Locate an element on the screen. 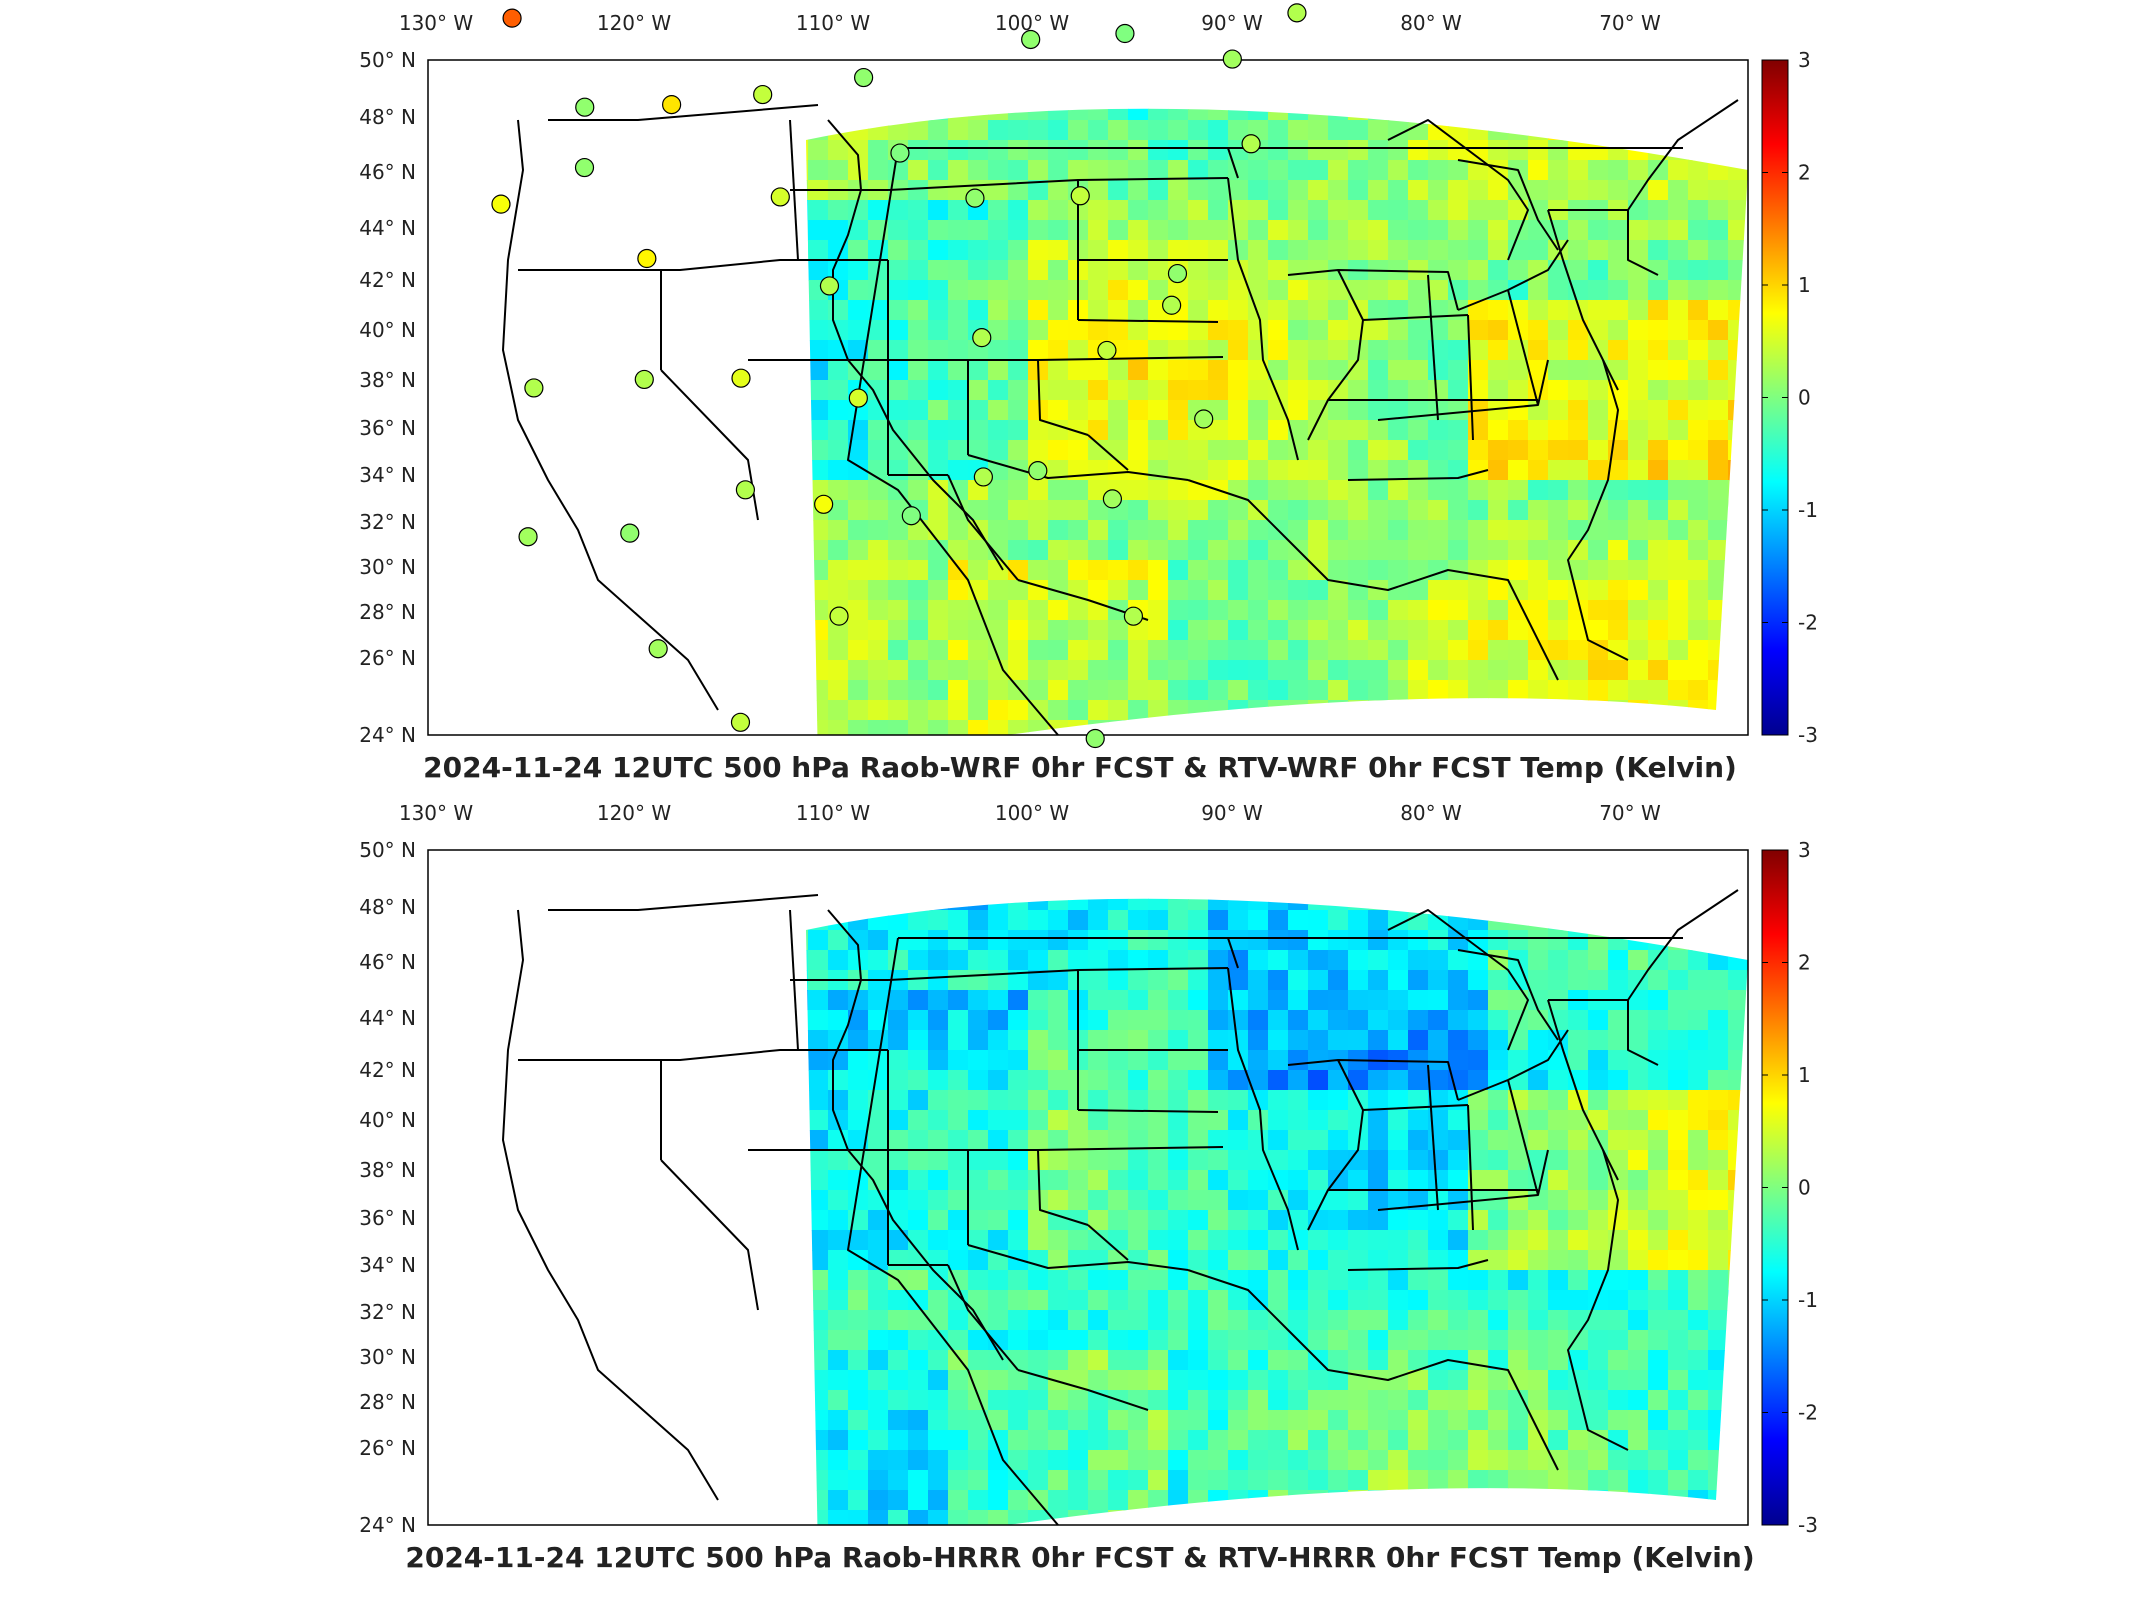 This screenshot has height=1600, width=2133. longitude-tick-label: 110° W is located at coordinates (833, 23).